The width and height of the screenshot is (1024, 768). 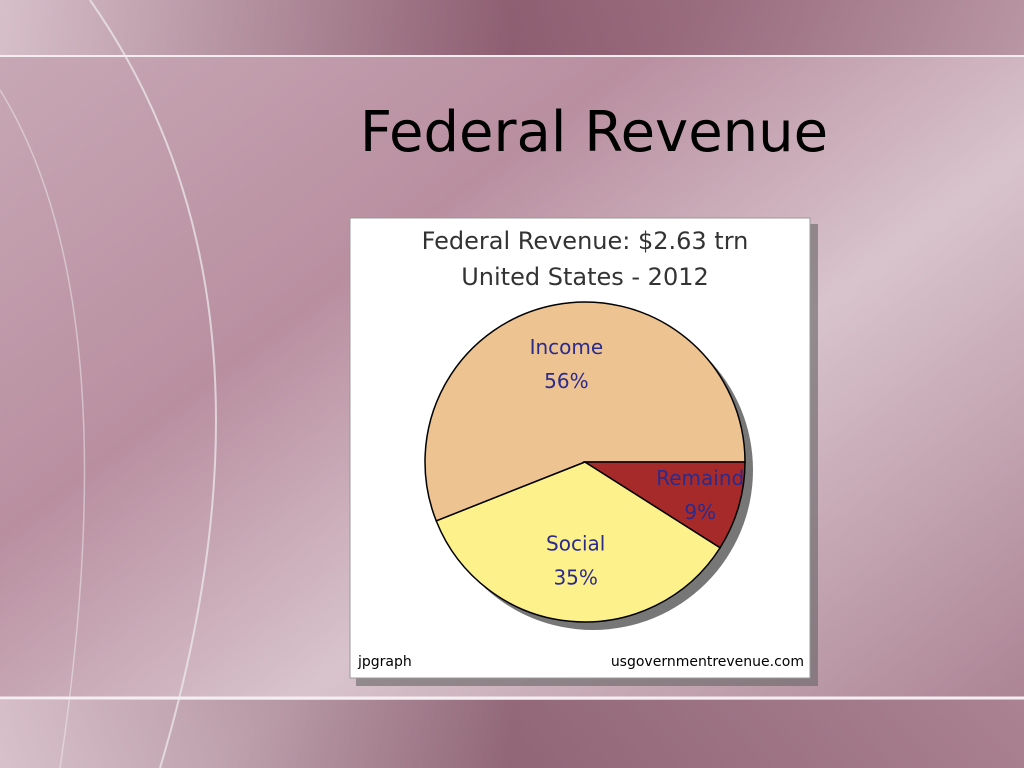 I want to click on pie: Income 56% Social 35% Remaind 9%, so click(x=585, y=462).